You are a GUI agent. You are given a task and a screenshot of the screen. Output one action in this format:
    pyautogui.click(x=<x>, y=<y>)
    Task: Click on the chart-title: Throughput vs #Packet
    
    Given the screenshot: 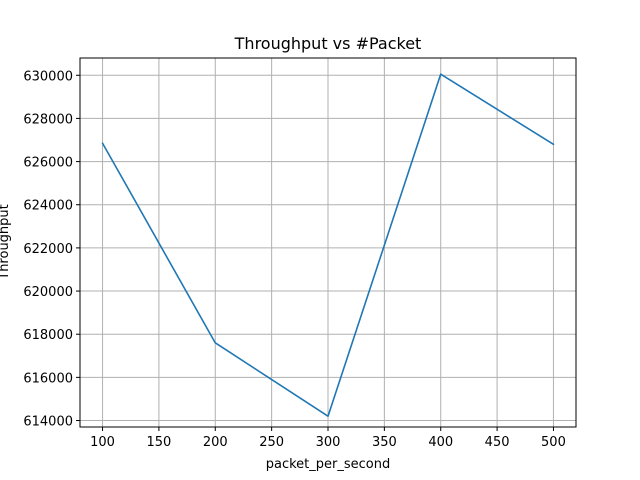 What is the action you would take?
    pyautogui.click(x=328, y=43)
    